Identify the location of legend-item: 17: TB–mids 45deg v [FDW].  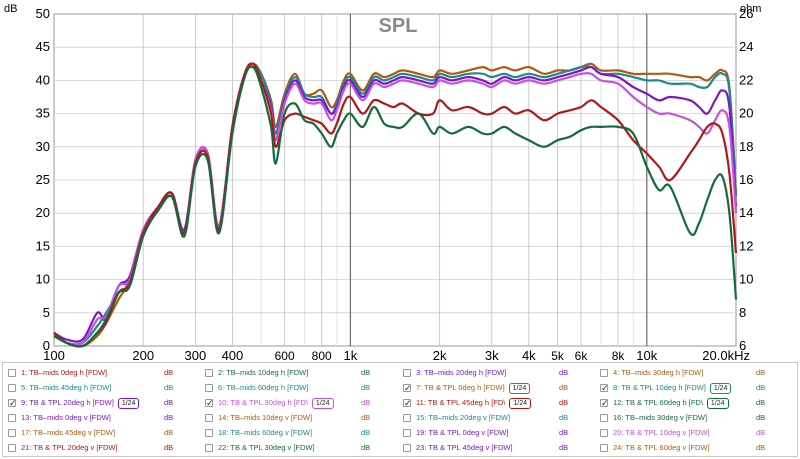
(61, 433).